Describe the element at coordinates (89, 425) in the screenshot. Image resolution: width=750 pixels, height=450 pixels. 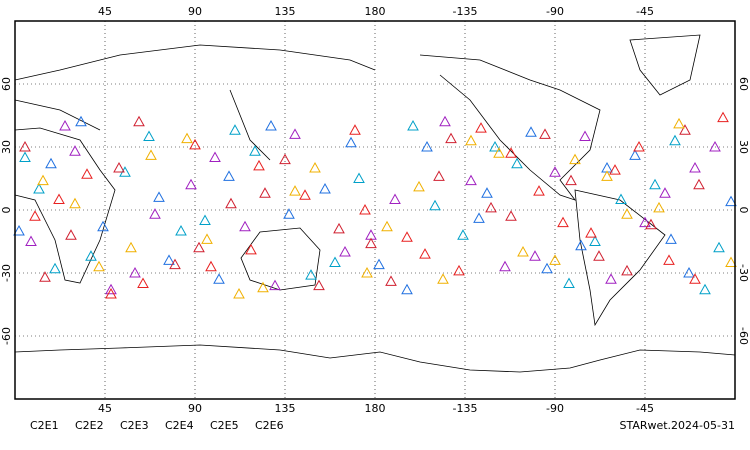
I see `legend-entry: C2E2` at that location.